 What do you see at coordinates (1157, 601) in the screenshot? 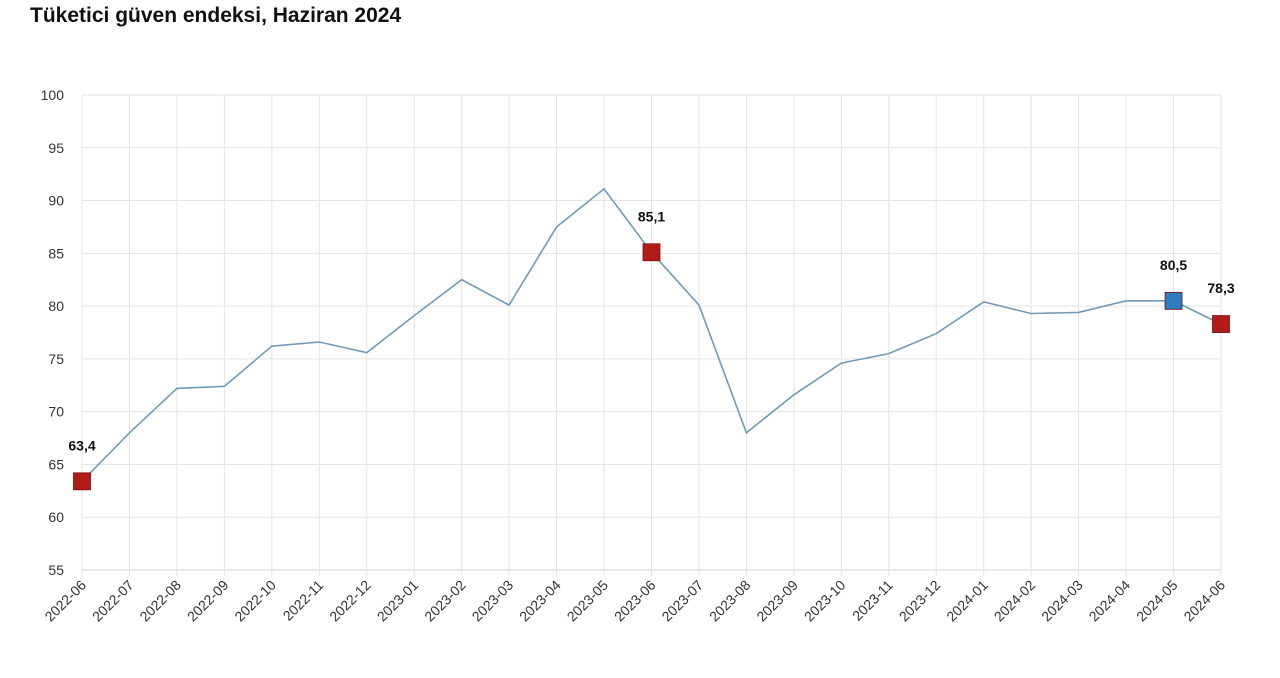
I see `x-tick-label: 2024-05` at bounding box center [1157, 601].